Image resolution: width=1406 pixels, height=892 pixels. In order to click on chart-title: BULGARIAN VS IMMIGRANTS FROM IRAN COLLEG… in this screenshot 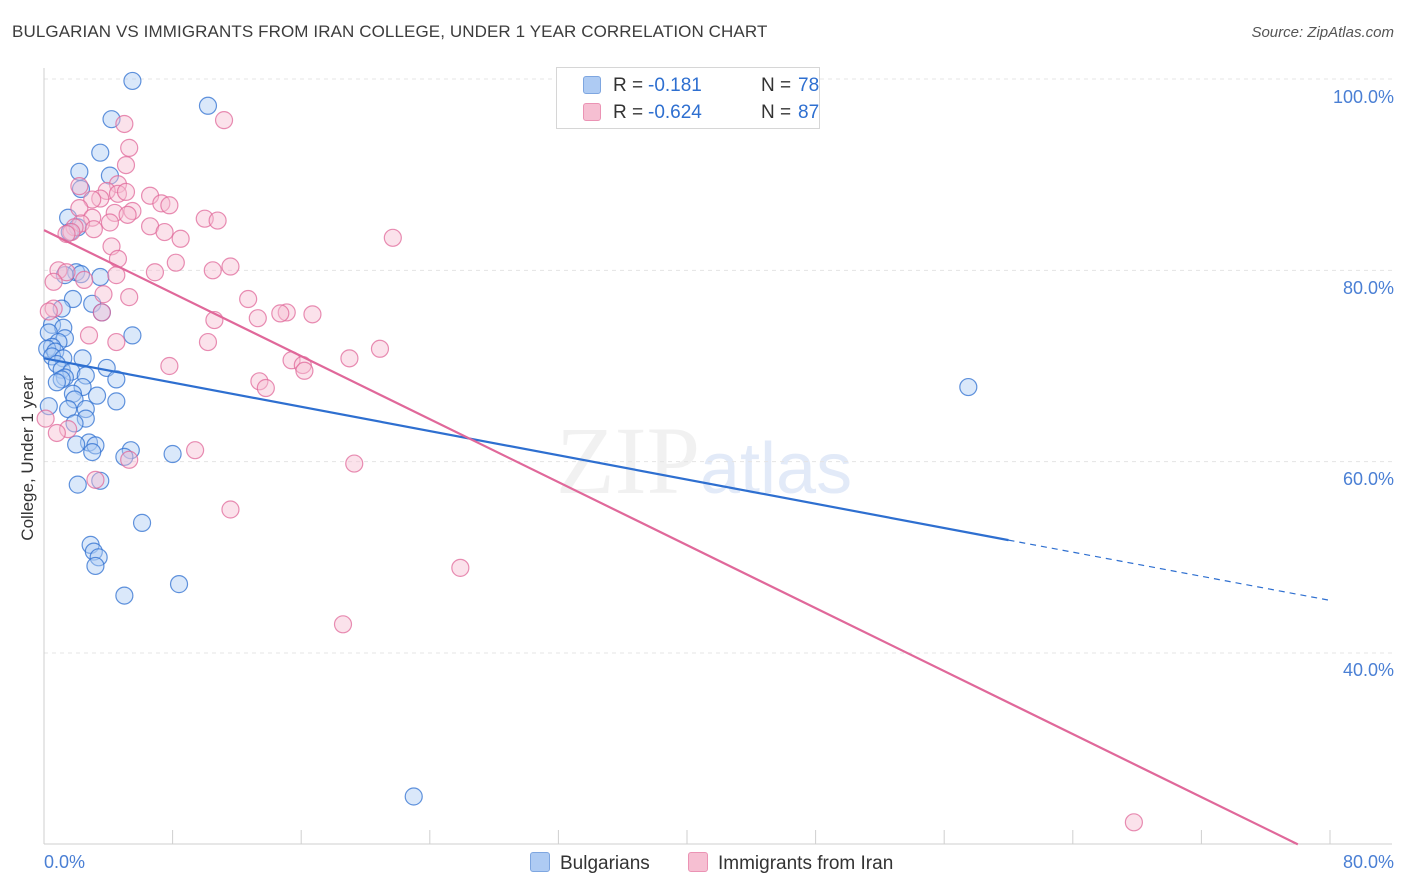, I will do `click(390, 31)`.